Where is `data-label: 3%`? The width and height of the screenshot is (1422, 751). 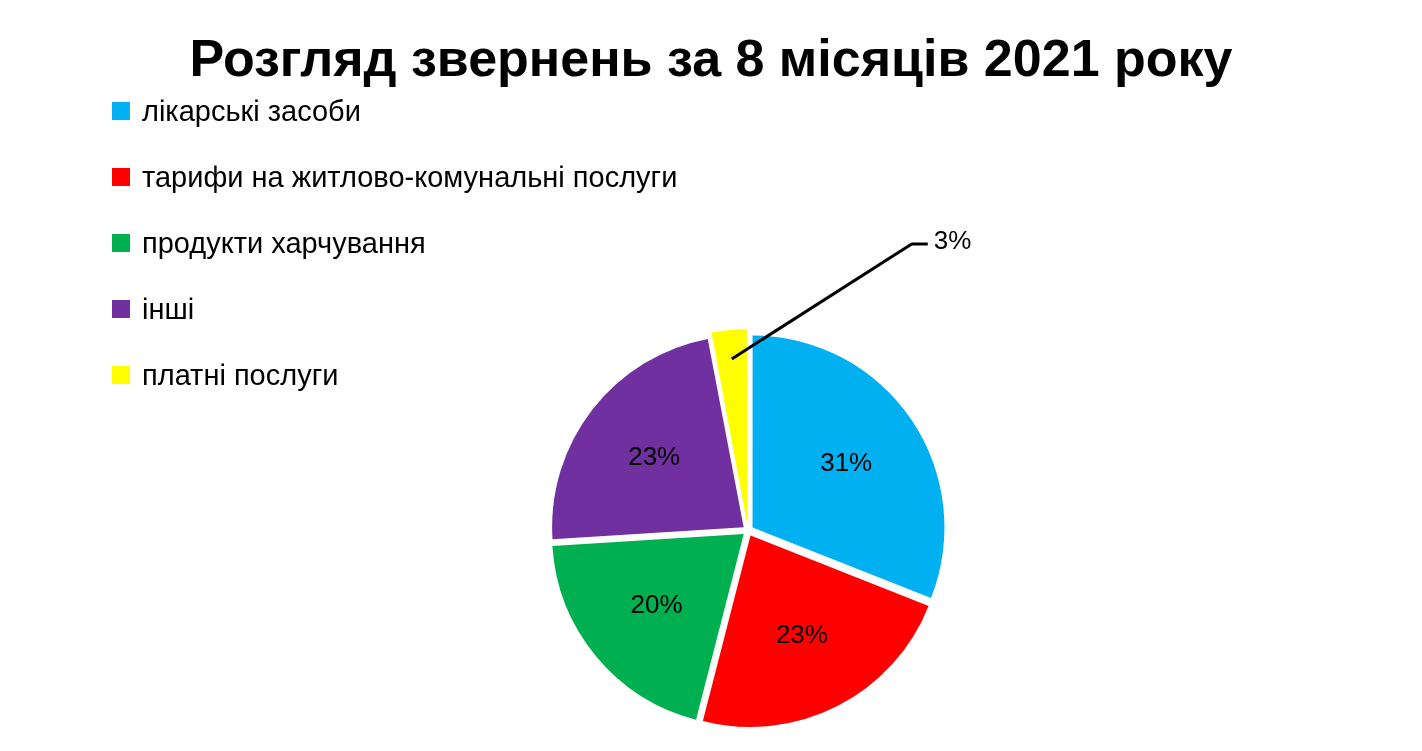 data-label: 3% is located at coordinates (952, 240).